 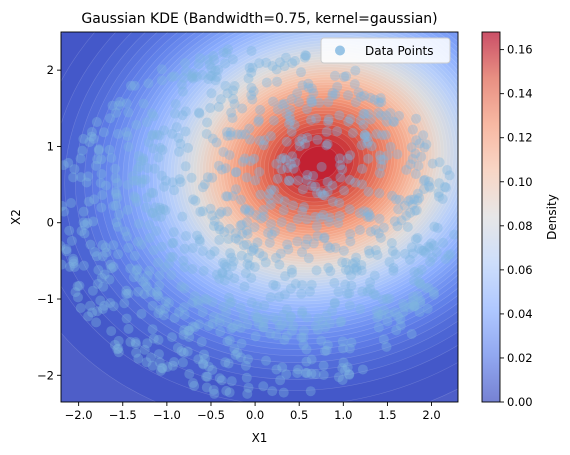 I want to click on x-tick-label: 0.5, so click(x=299, y=415).